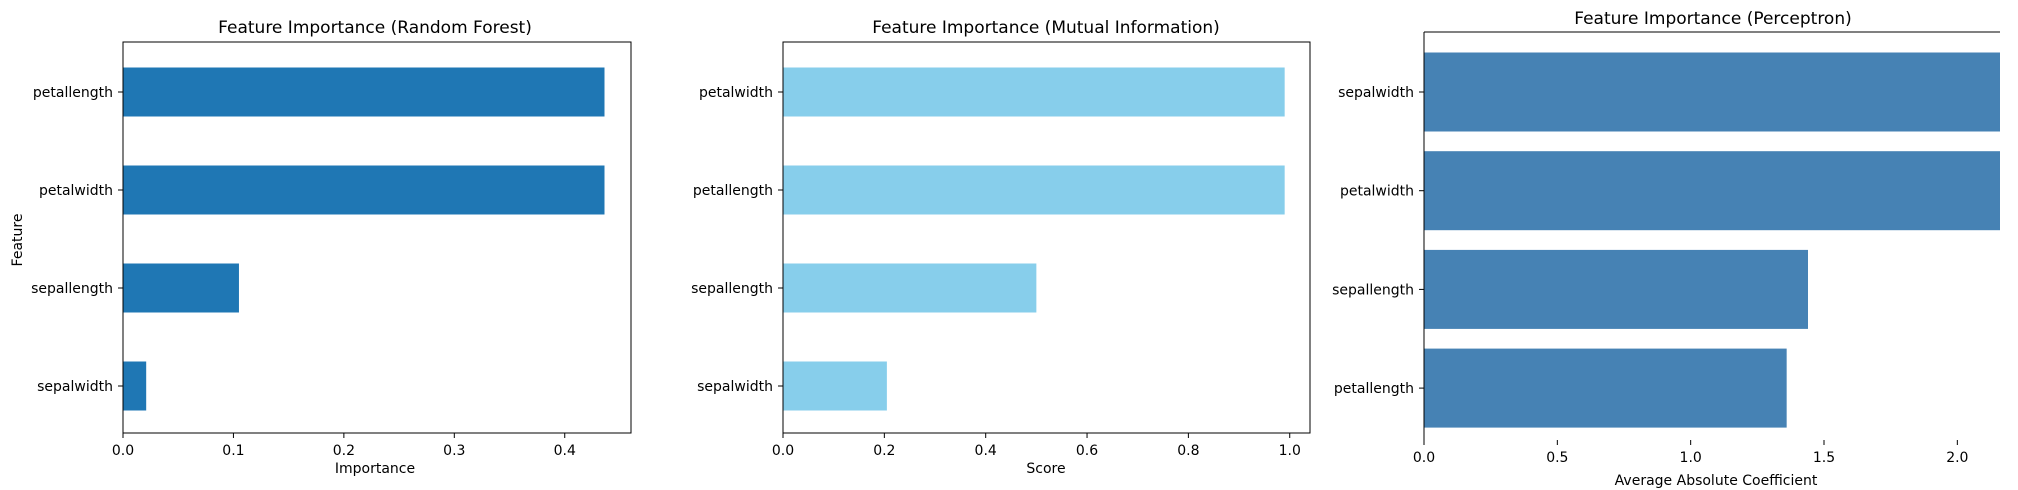 Image resolution: width=2018 pixels, height=490 pixels. What do you see at coordinates (1046, 28) in the screenshot?
I see `chart-title: Feature Importance (Mutual Information)` at bounding box center [1046, 28].